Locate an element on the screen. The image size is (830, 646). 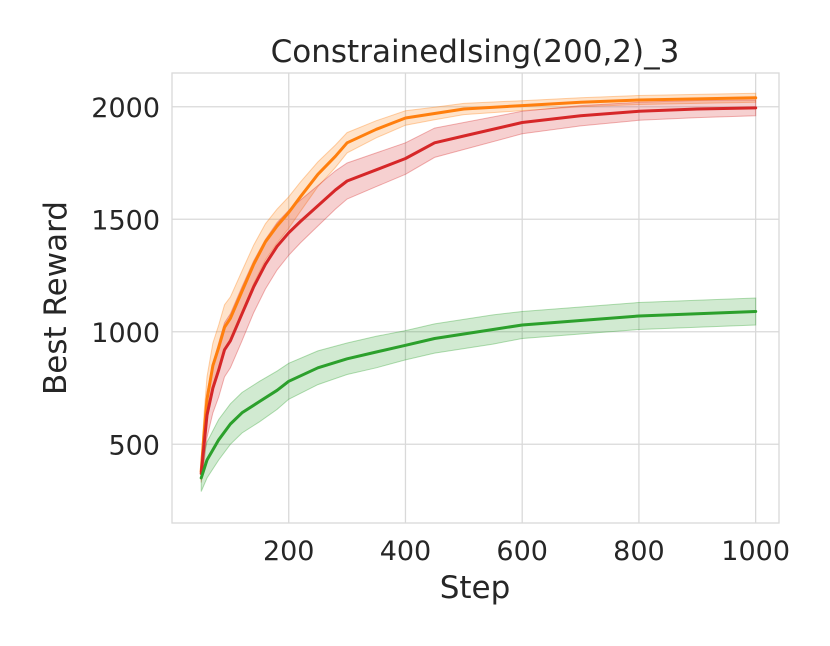
y-tick-label: 500 is located at coordinates (134, 445).